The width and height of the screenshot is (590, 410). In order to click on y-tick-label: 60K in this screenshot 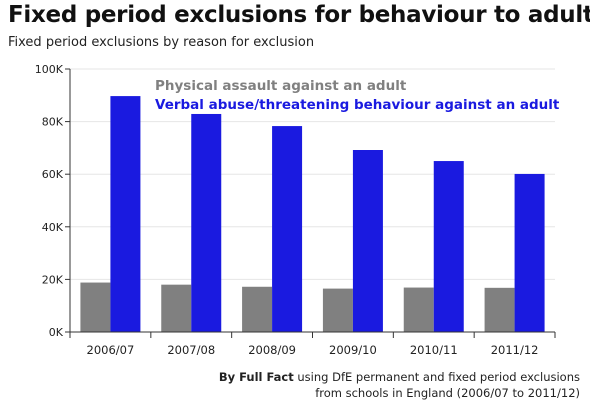, I will do `click(53, 174)`.